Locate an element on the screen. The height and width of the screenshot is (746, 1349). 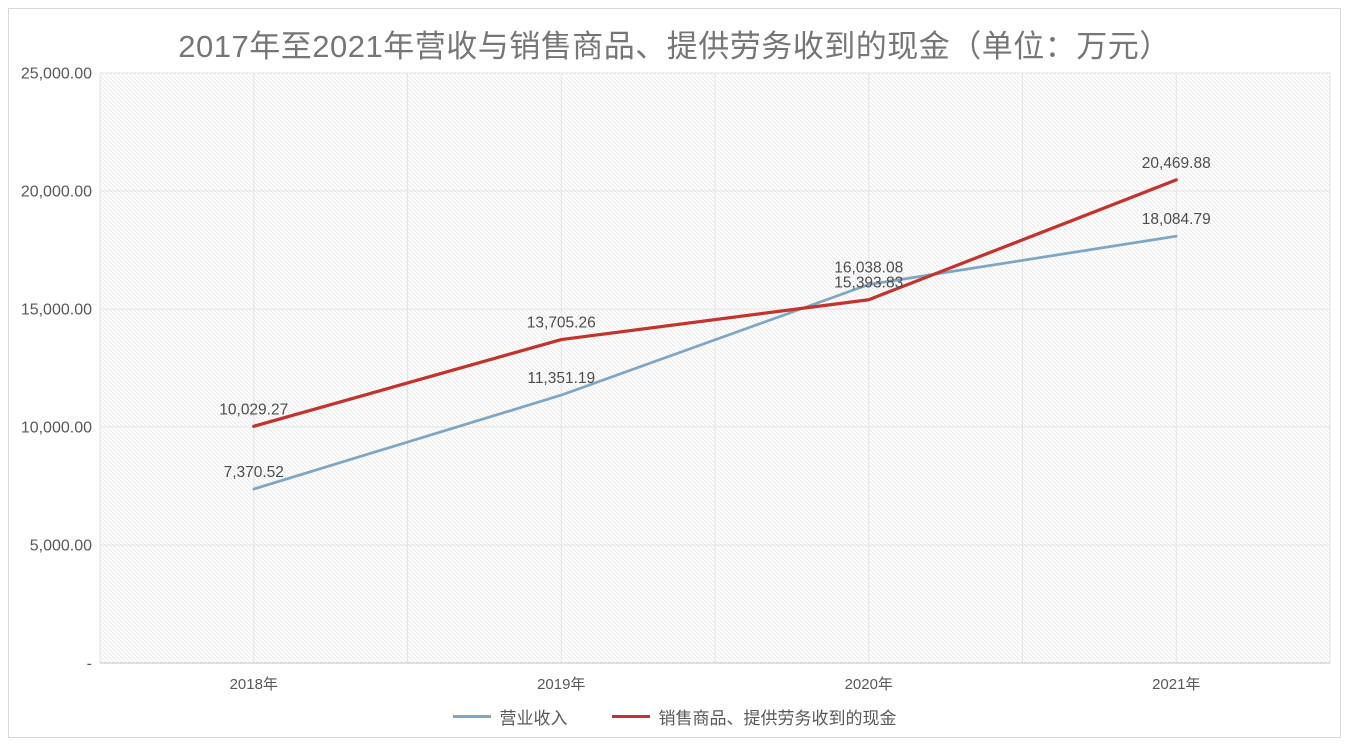
data-label-series-0: 16,038.08 is located at coordinates (868, 268).